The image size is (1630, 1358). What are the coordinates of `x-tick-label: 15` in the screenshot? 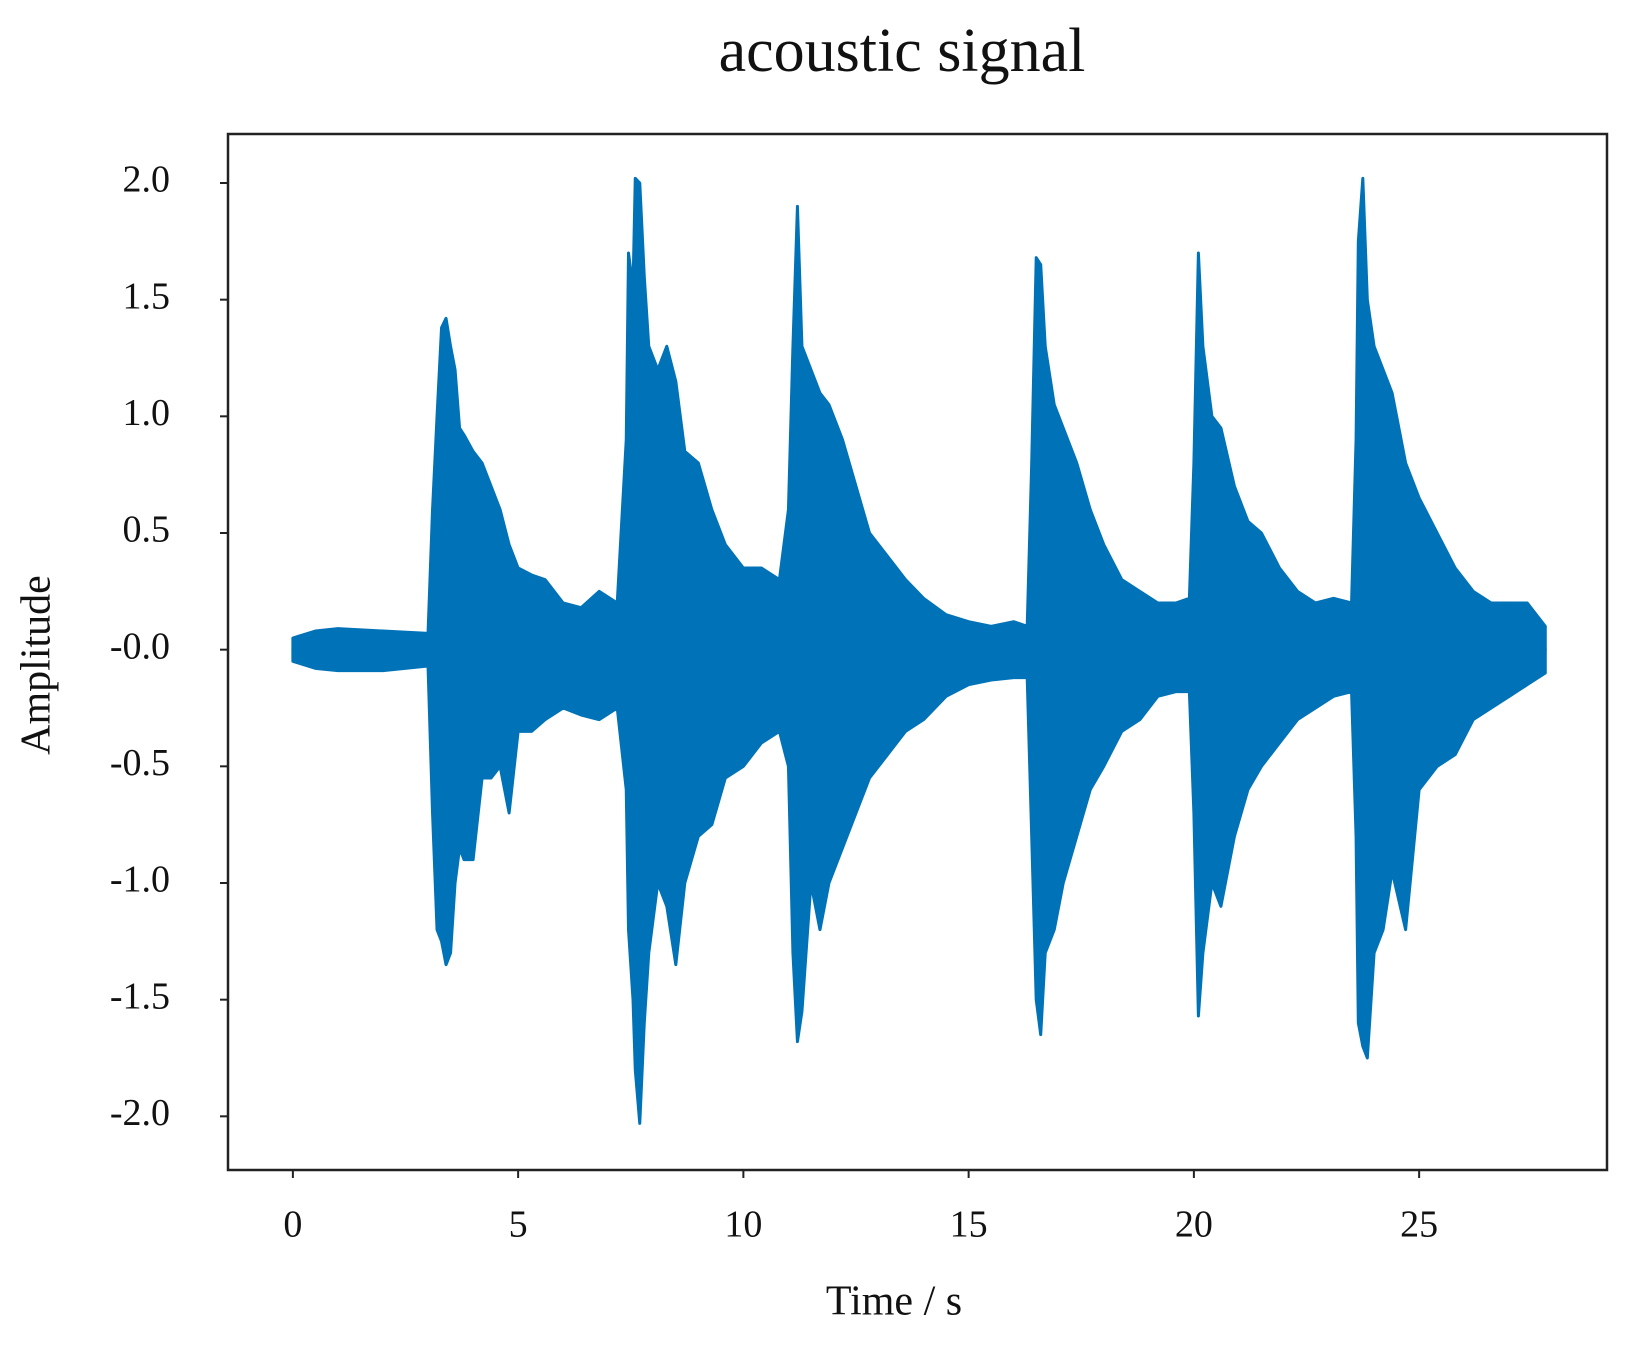 It's located at (969, 1225).